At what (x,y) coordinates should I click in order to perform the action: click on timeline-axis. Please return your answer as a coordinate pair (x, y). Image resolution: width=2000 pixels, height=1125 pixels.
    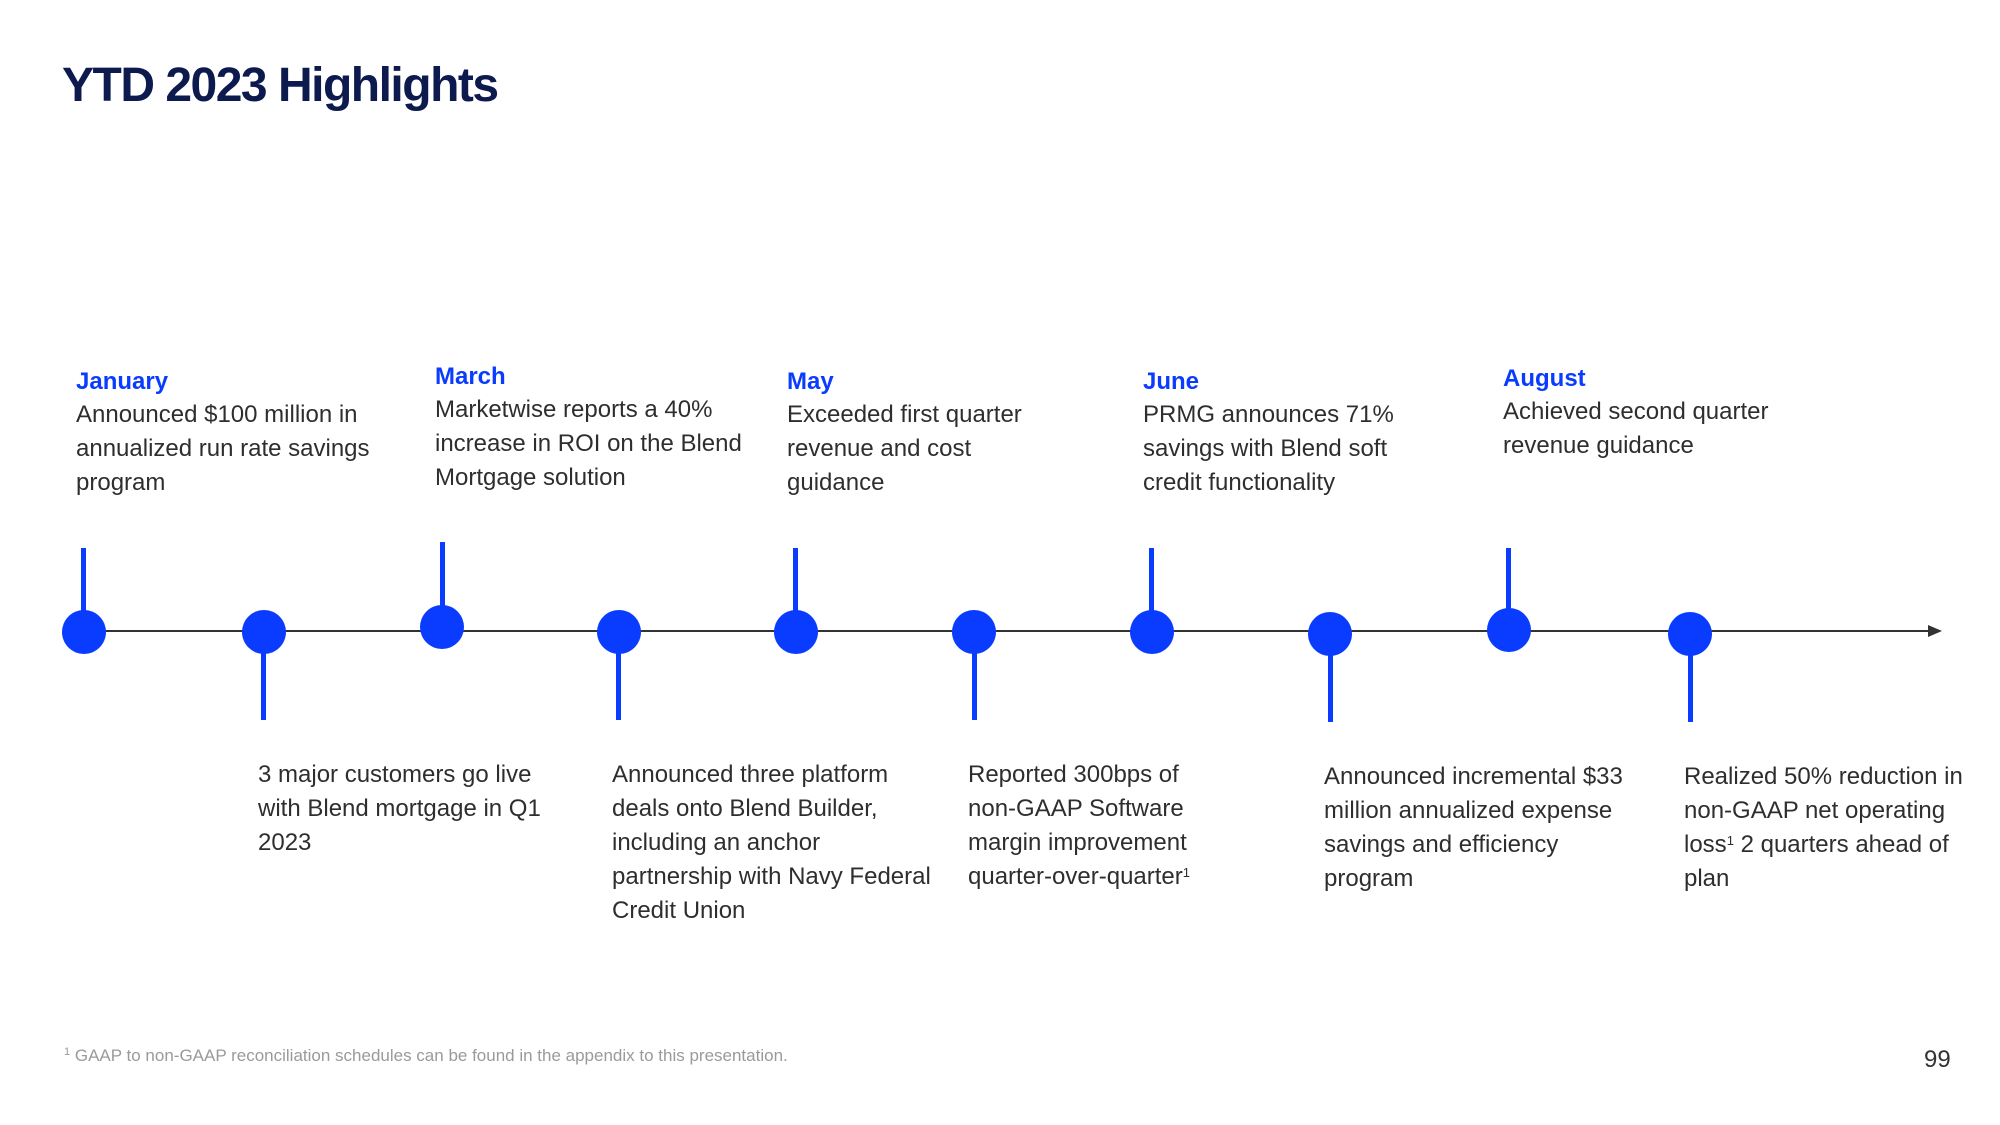
    Looking at the image, I should click on (1010, 631).